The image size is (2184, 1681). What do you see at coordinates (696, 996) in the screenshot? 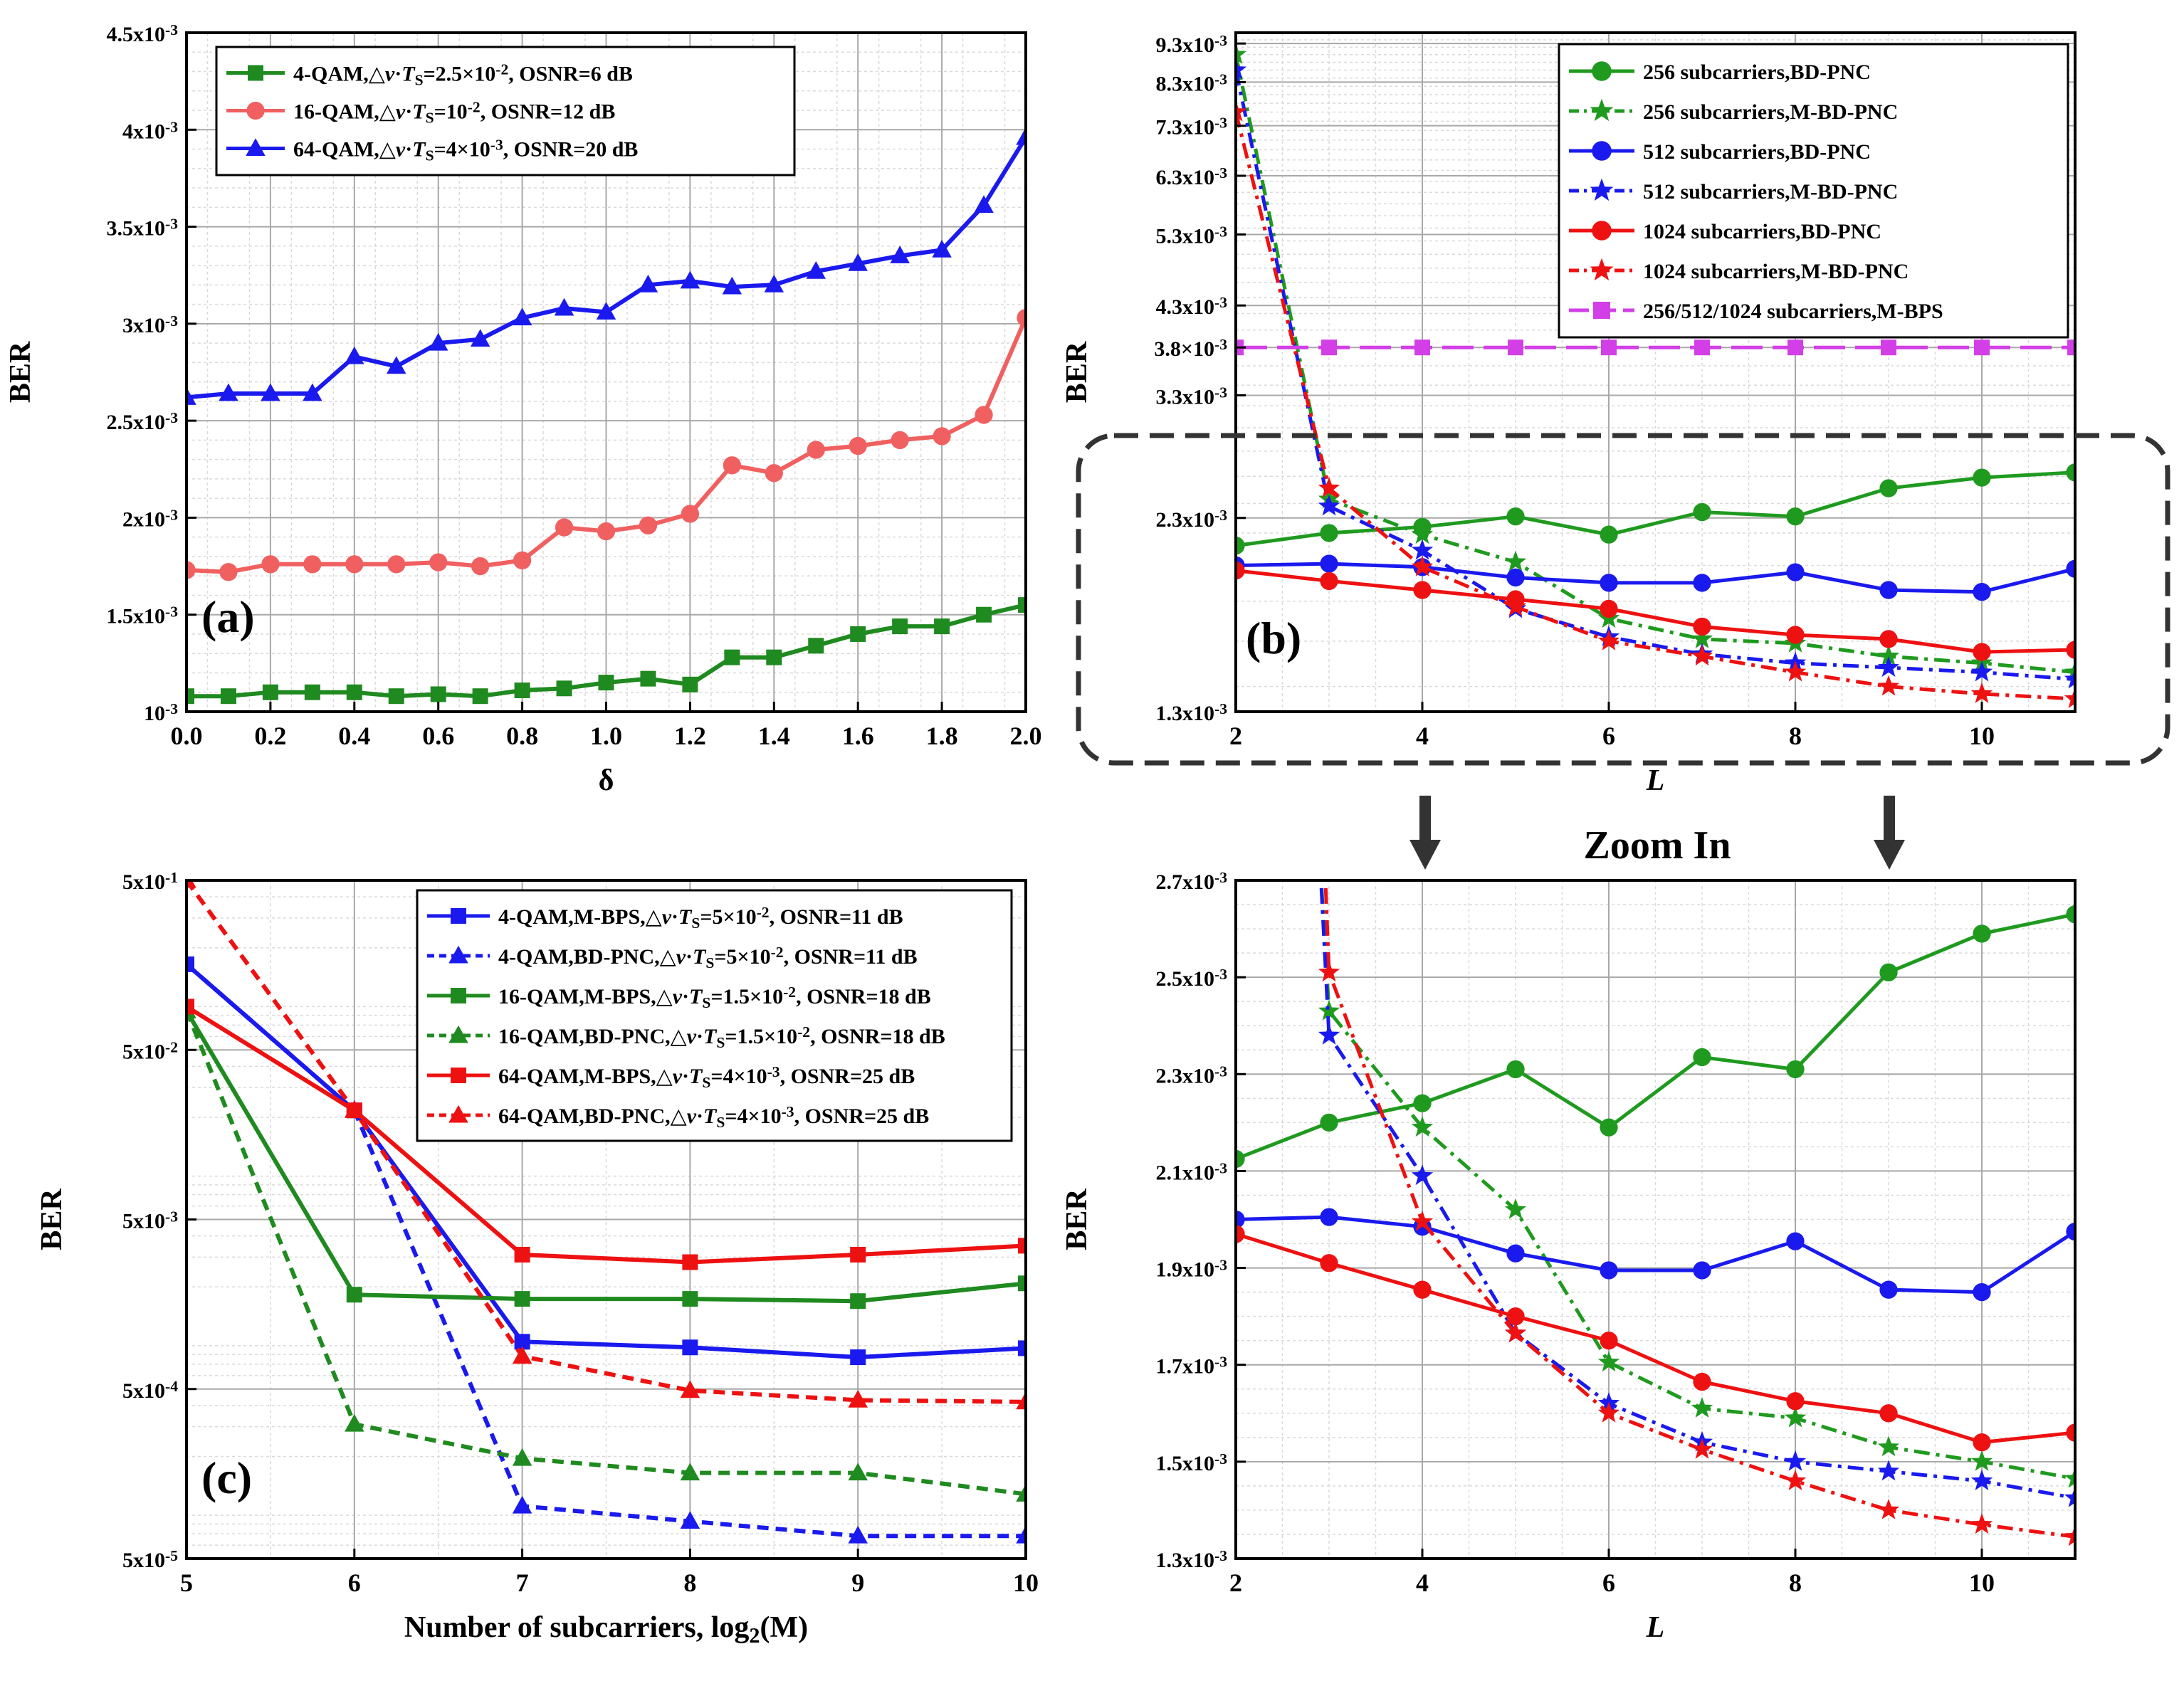
I see `text-part: T` at bounding box center [696, 996].